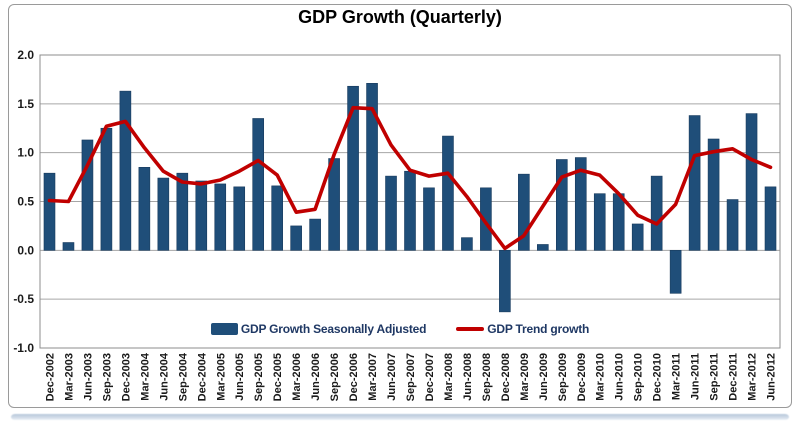 Image resolution: width=800 pixels, height=426 pixels. I want to click on x-axis-label: Dec-2003, so click(126, 377).